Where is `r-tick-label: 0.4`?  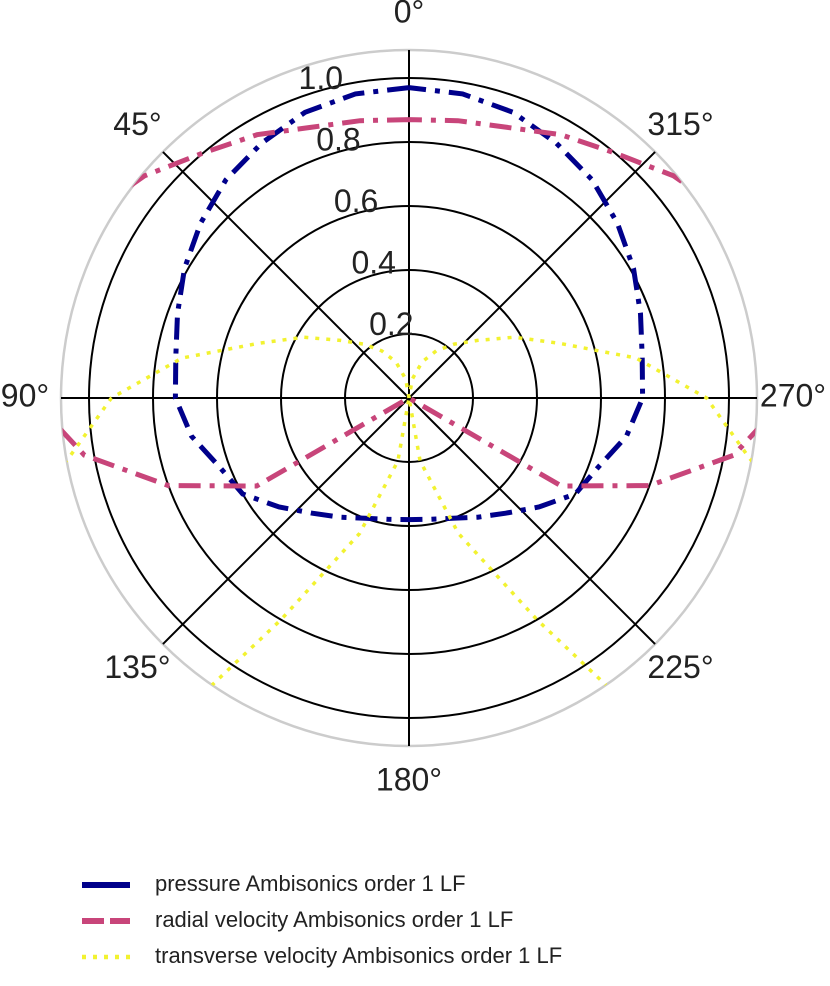
r-tick-label: 0.4 is located at coordinates (373, 262).